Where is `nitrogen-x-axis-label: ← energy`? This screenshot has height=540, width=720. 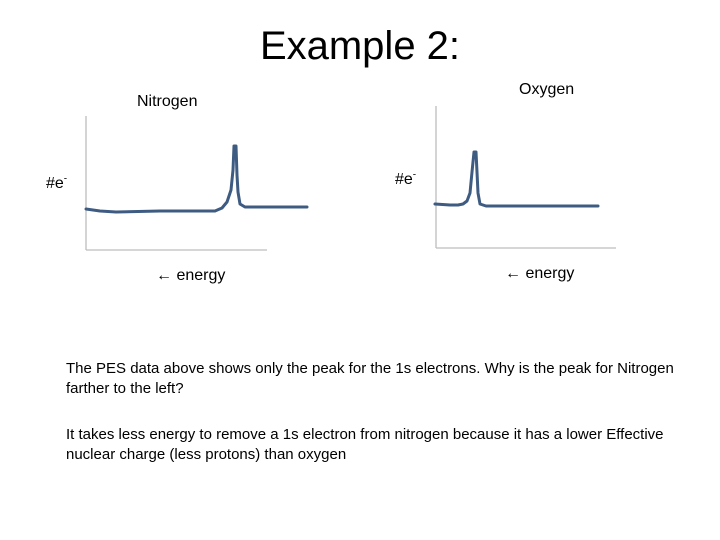
nitrogen-x-axis-label: ← energy is located at coordinates (191, 275).